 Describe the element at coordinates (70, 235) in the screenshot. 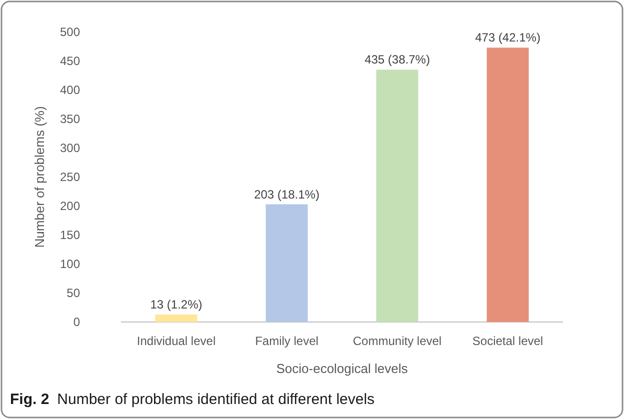

I see `y-tick-label: 150` at that location.